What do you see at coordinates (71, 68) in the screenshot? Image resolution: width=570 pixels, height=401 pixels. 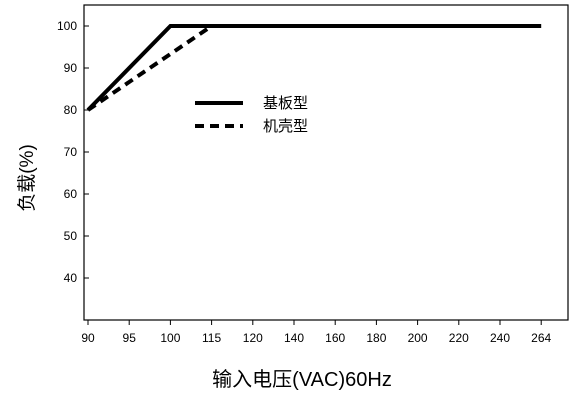 I see `y-tick-label: 90` at bounding box center [71, 68].